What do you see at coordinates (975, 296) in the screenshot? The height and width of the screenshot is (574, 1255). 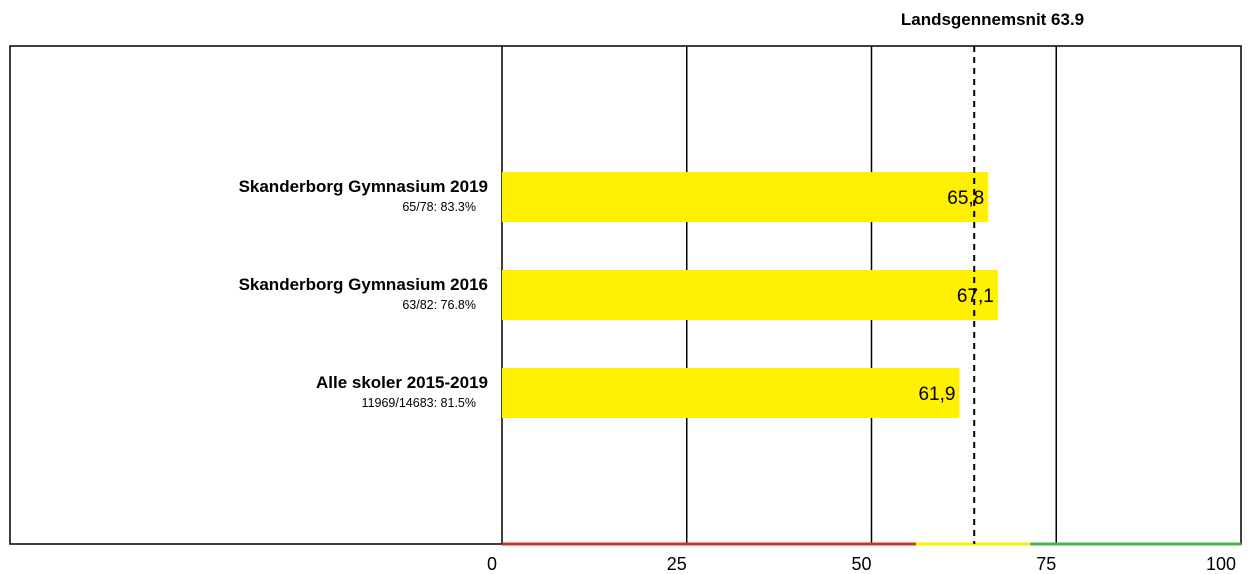 I see `bar-value-label: 67,1` at bounding box center [975, 296].